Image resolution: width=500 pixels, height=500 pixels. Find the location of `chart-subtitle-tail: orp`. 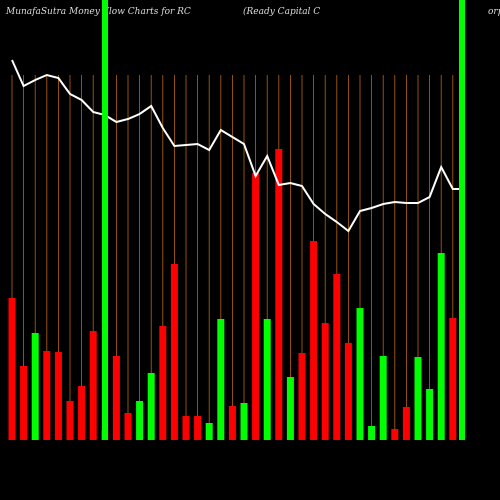

chart-subtitle-tail: orp is located at coordinates (494, 12).